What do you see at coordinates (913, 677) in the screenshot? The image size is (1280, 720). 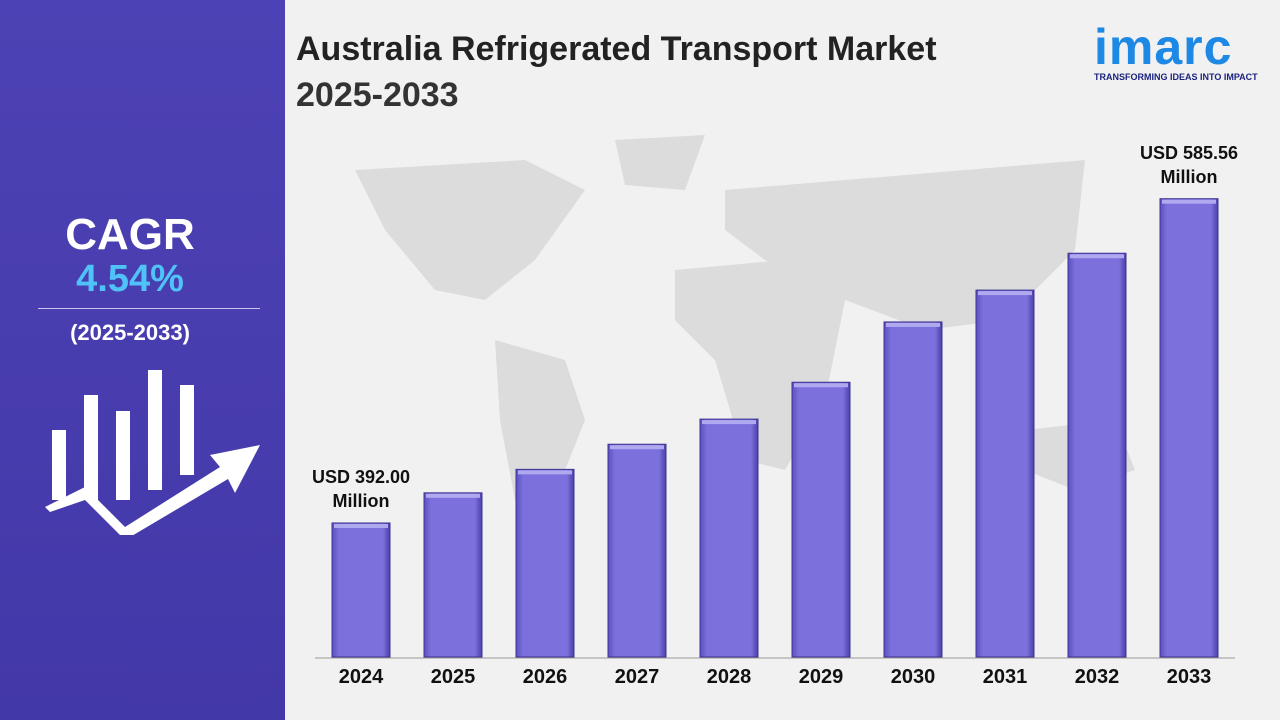 I see `x-tick-label: 2030` at bounding box center [913, 677].